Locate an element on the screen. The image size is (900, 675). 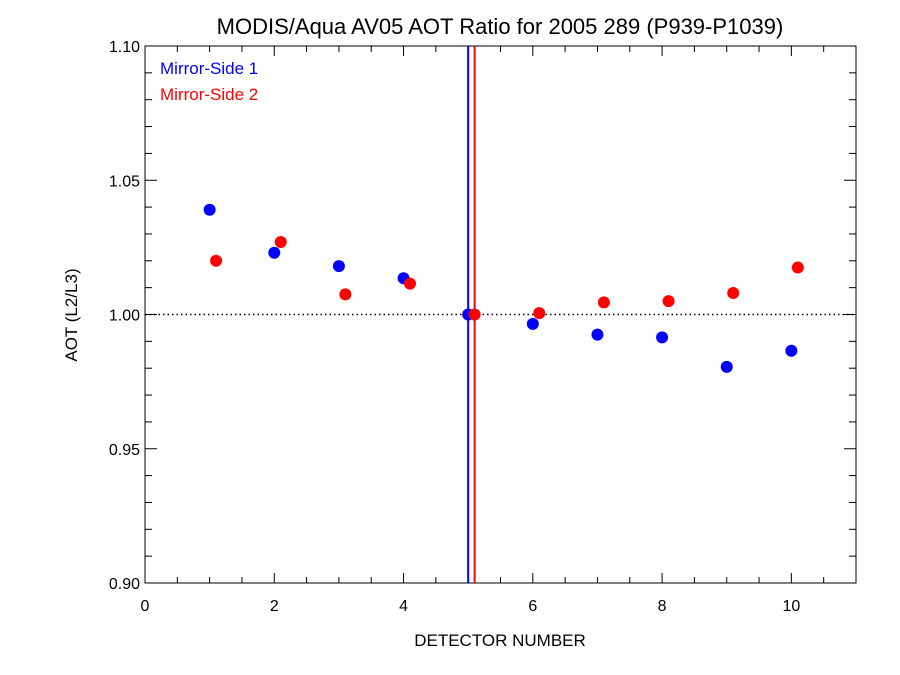
x-tick-label: 10 is located at coordinates (791, 606).